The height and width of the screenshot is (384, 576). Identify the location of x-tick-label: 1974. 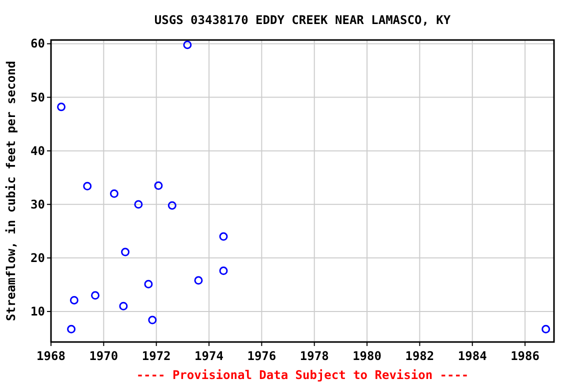
(209, 356).